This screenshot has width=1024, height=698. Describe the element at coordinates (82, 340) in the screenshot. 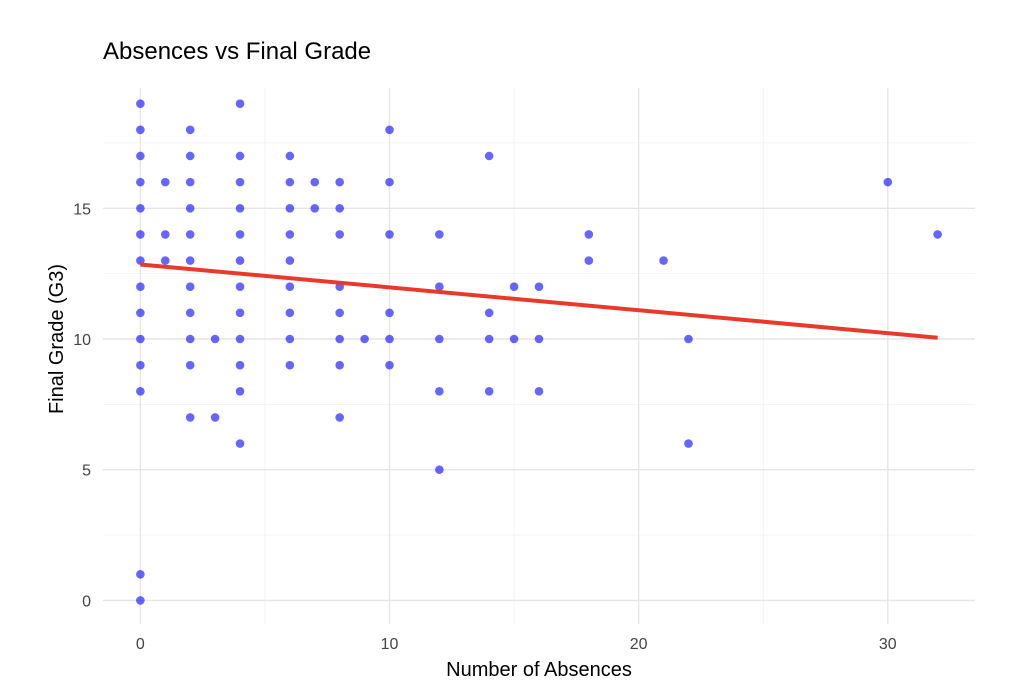

I see `y-tick-label: 10` at that location.